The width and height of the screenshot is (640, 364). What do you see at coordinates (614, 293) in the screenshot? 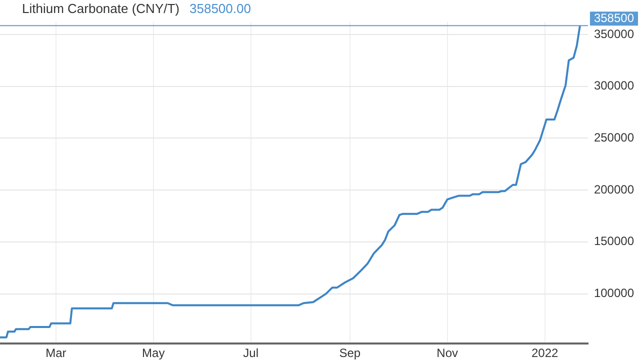
I see `y-tick-label: 100000` at bounding box center [614, 293].